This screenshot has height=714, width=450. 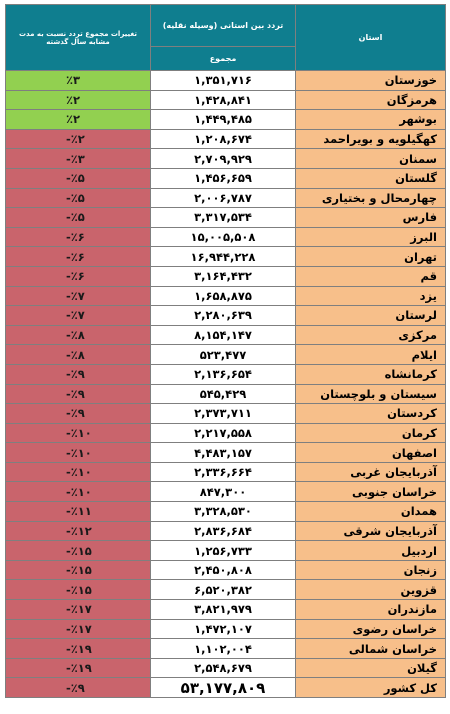 What do you see at coordinates (370, 433) in the screenshot?
I see `province-cell: کرمان` at bounding box center [370, 433].